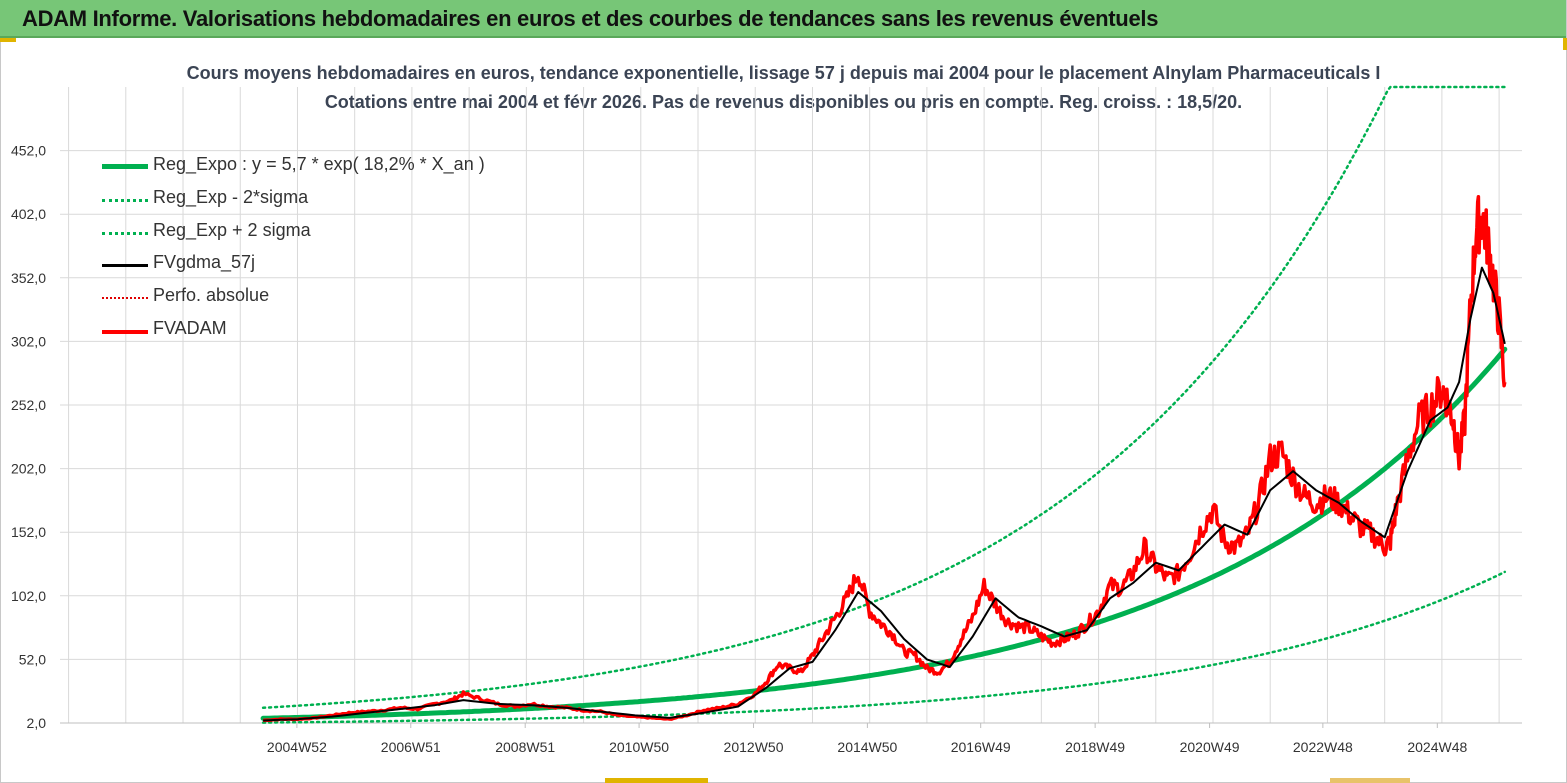 The image size is (1567, 783). Describe the element at coordinates (1095, 747) in the screenshot. I see `x-tick-label: 2018W49` at that location.